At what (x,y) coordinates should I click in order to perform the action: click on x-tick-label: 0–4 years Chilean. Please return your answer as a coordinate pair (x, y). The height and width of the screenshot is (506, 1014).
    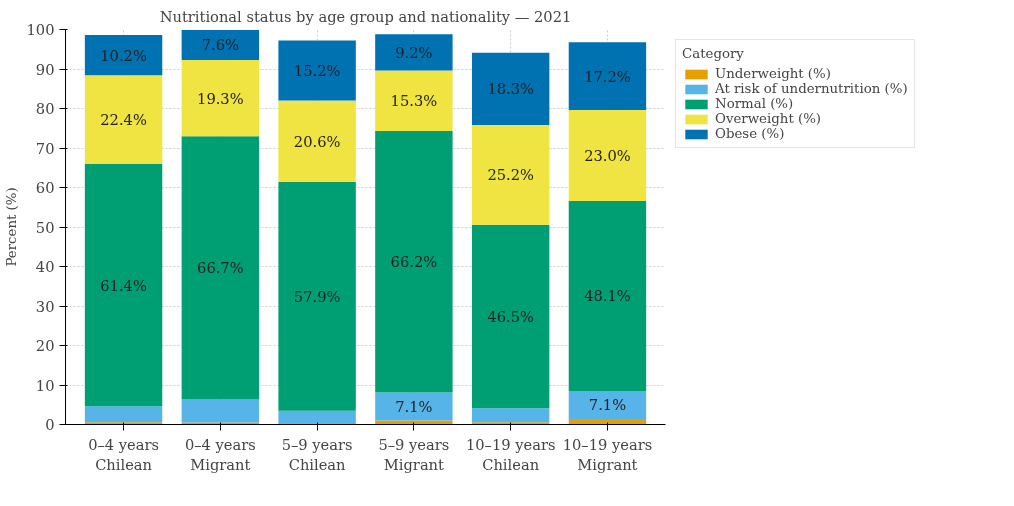
    Looking at the image, I should click on (123, 454).